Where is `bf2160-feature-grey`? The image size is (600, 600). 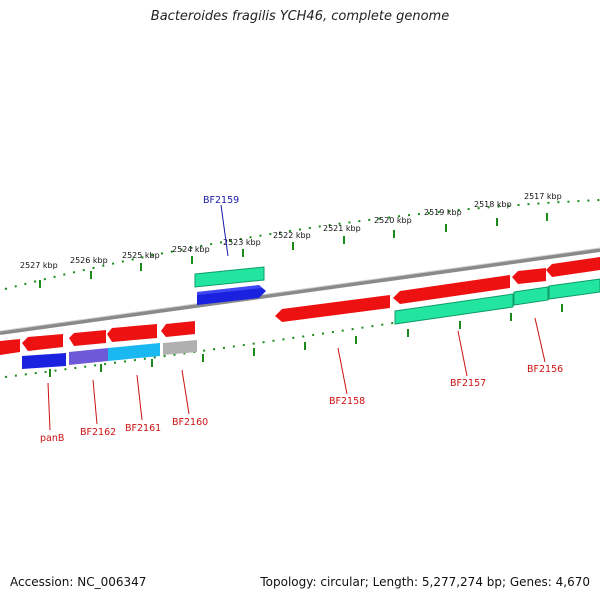 bf2160-feature-grey is located at coordinates (180, 347).